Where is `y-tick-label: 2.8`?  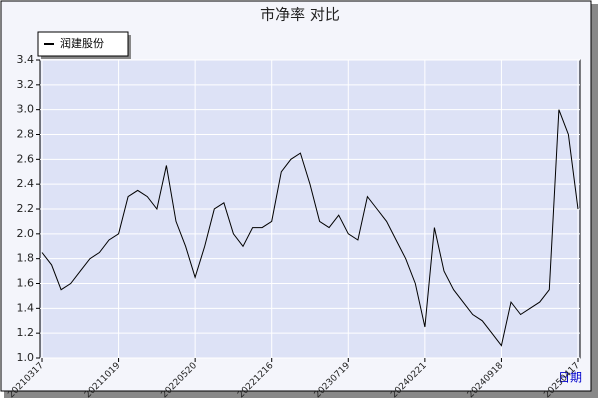
y-tick-label: 2.8 is located at coordinates (26, 134).